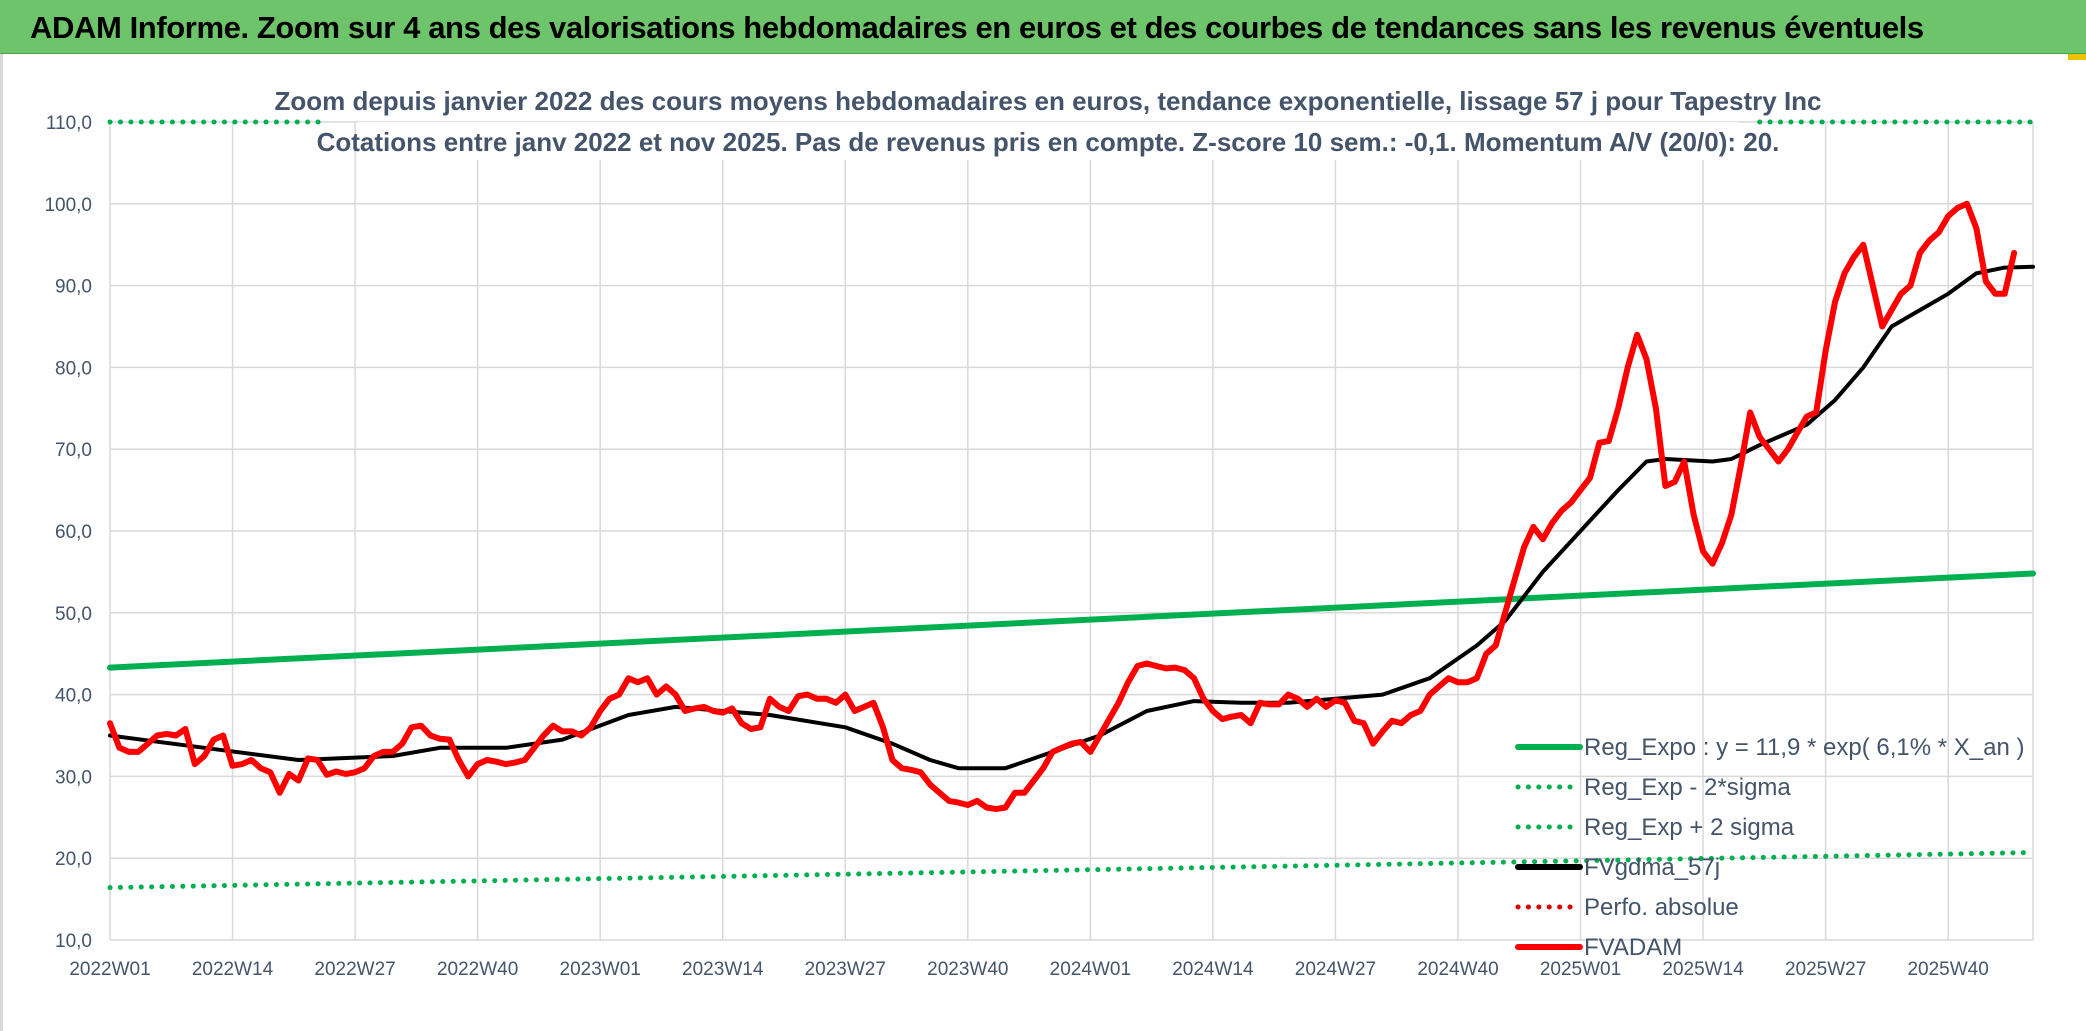 The height and width of the screenshot is (1031, 2086). What do you see at coordinates (1652, 867) in the screenshot?
I see `legend-label: FVgdma_57j` at bounding box center [1652, 867].